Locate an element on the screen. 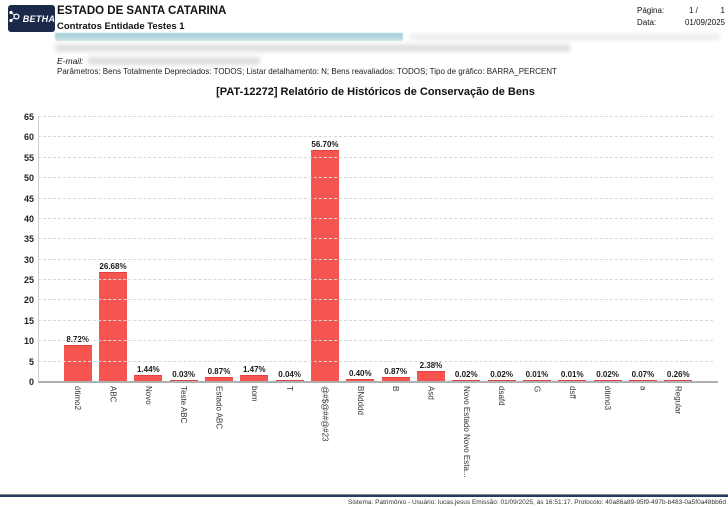 The height and width of the screenshot is (508, 728). x-axis-category: ótimo3 is located at coordinates (607, 398).